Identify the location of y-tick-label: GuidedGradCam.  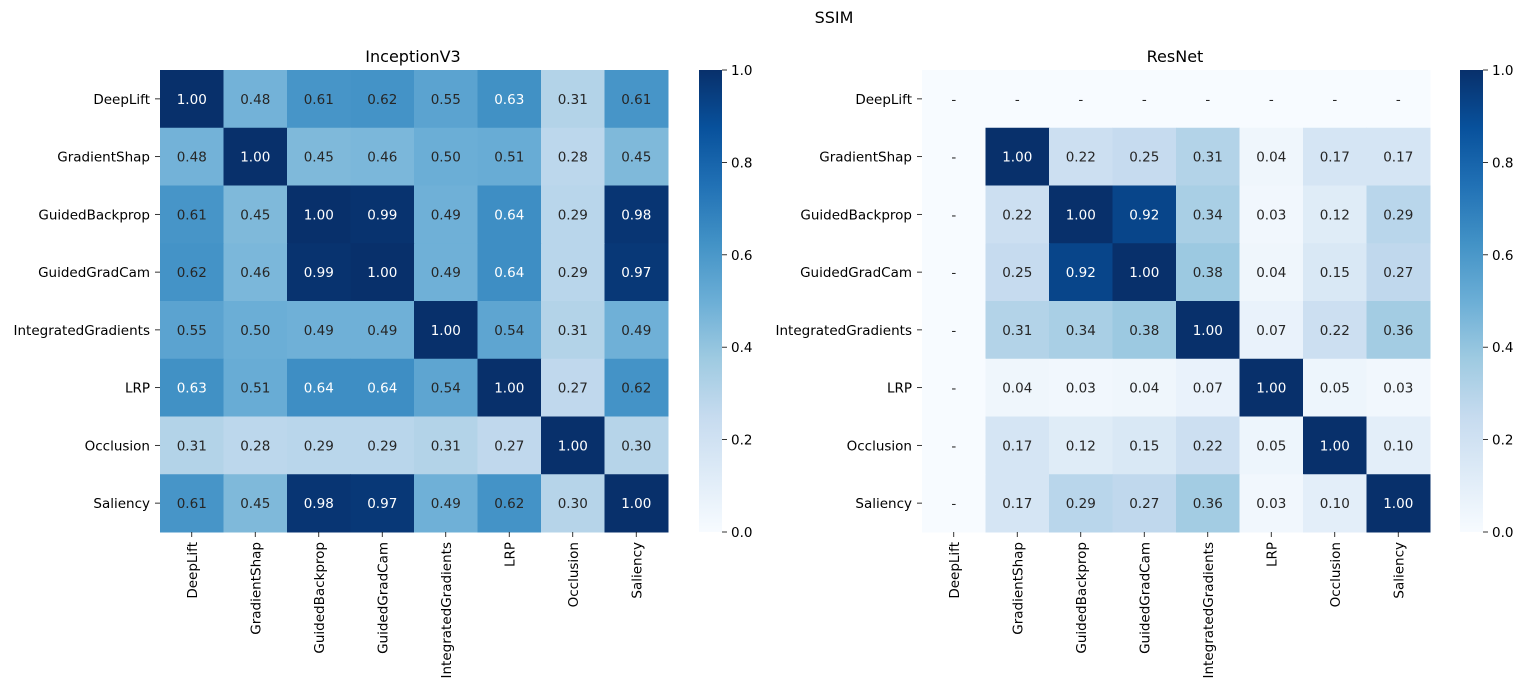
(94, 273).